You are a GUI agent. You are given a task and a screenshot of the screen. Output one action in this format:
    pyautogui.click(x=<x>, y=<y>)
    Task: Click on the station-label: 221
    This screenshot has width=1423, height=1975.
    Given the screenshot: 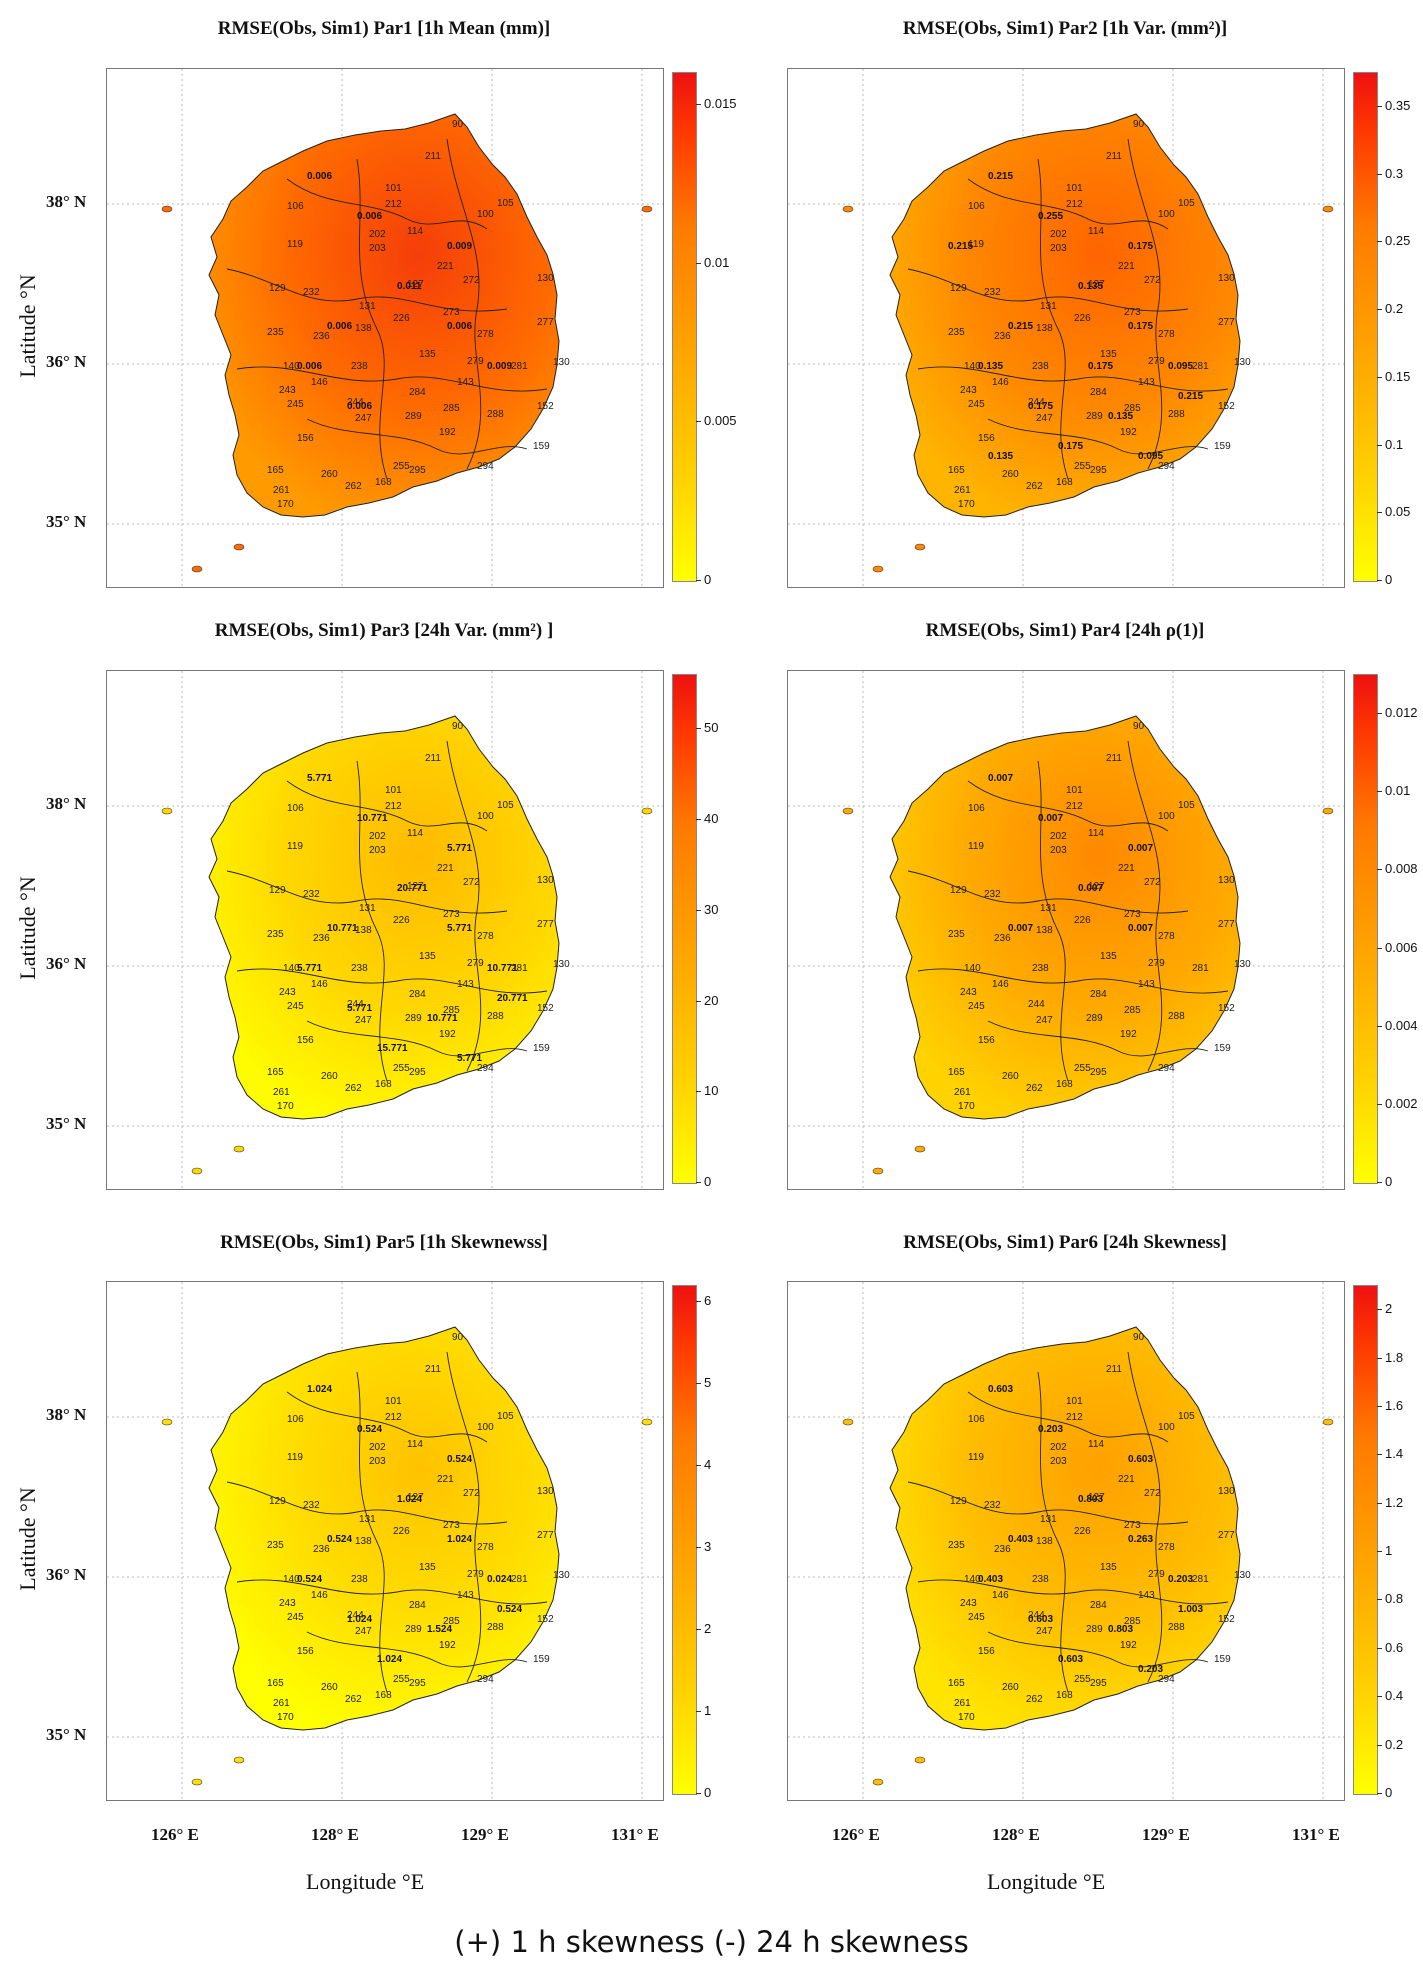 What is the action you would take?
    pyautogui.click(x=1126, y=1479)
    